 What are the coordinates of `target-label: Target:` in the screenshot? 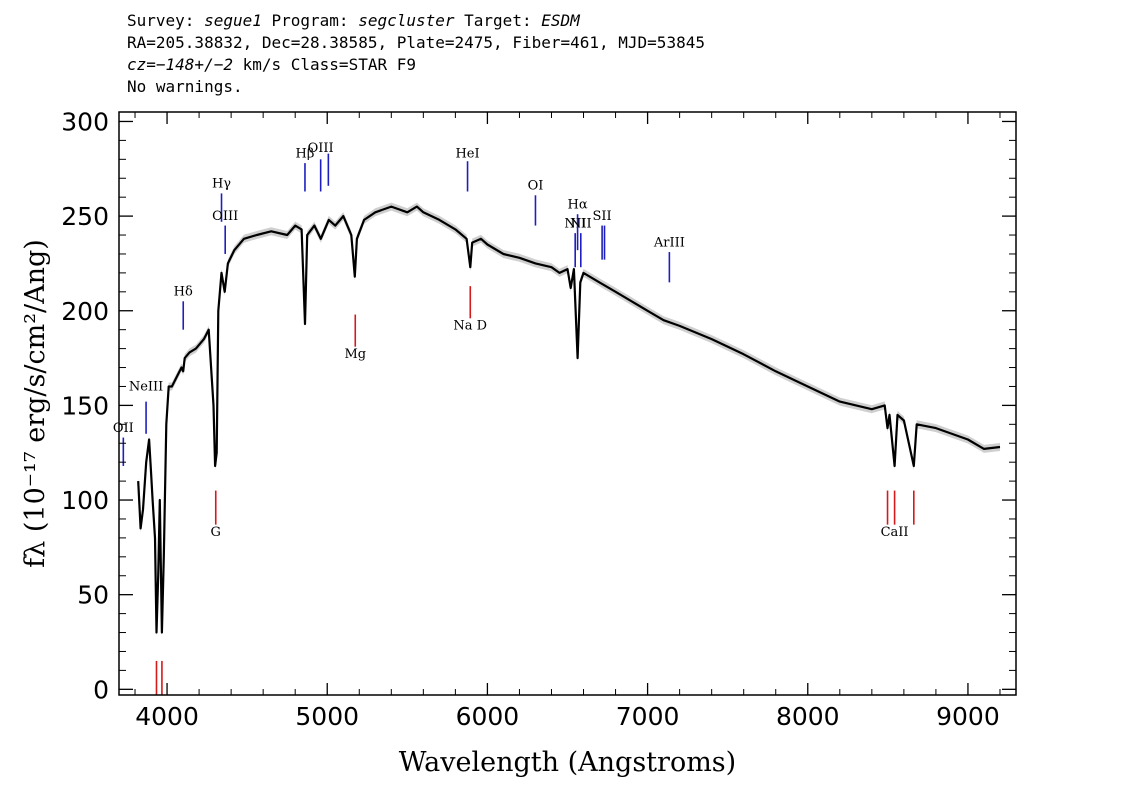 It's located at (498, 20).